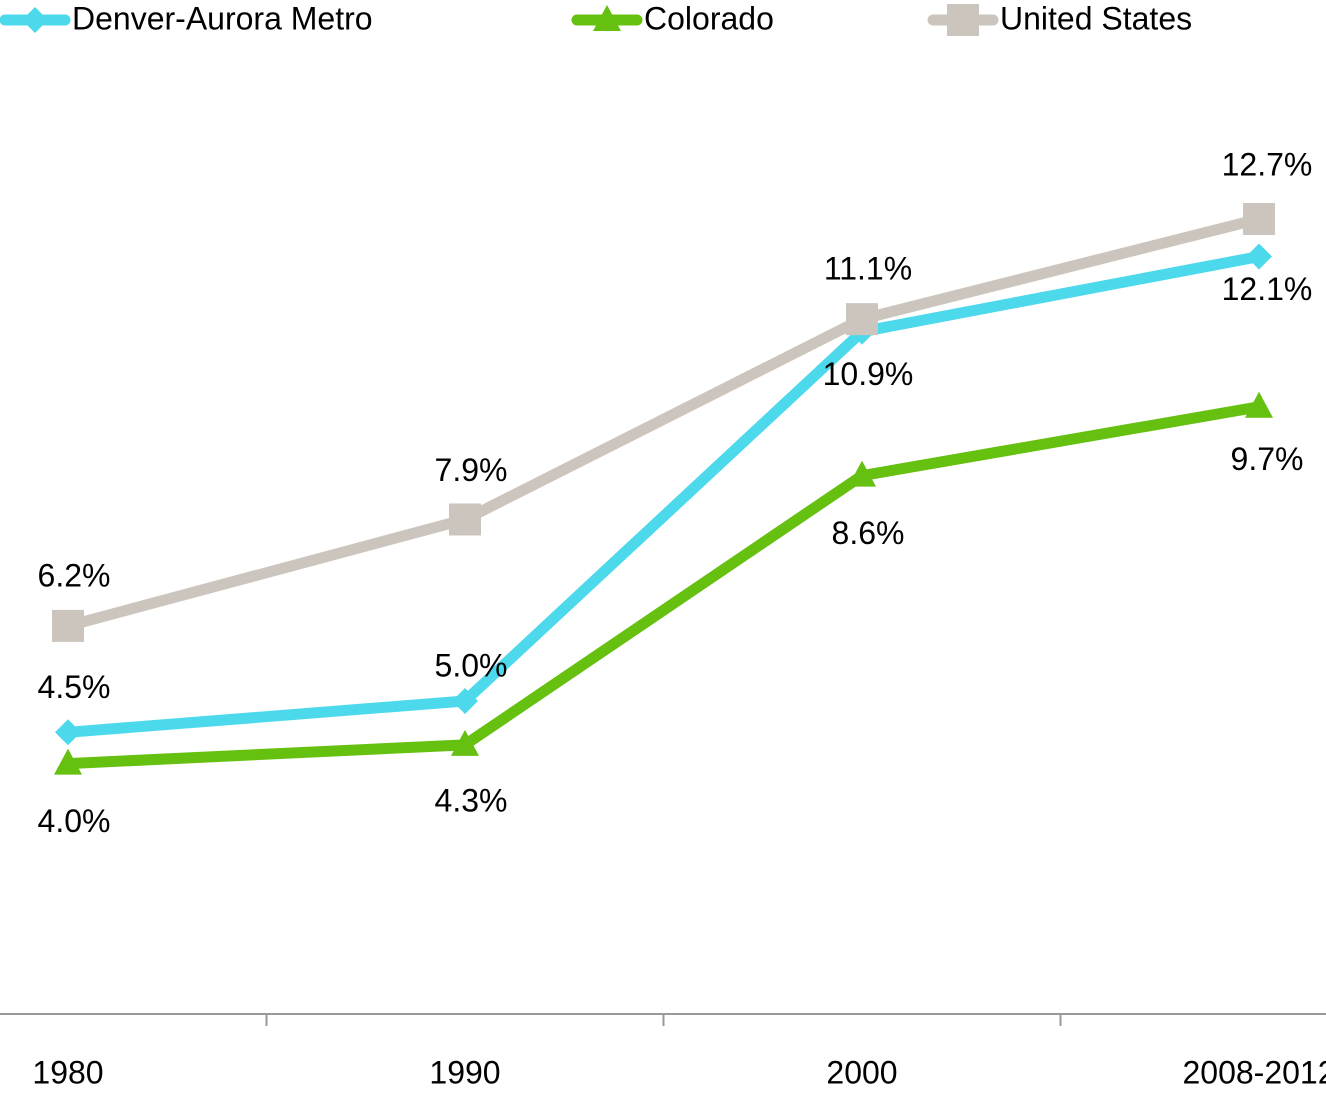  What do you see at coordinates (74, 575) in the screenshot?
I see `data-label: 6.2%` at bounding box center [74, 575].